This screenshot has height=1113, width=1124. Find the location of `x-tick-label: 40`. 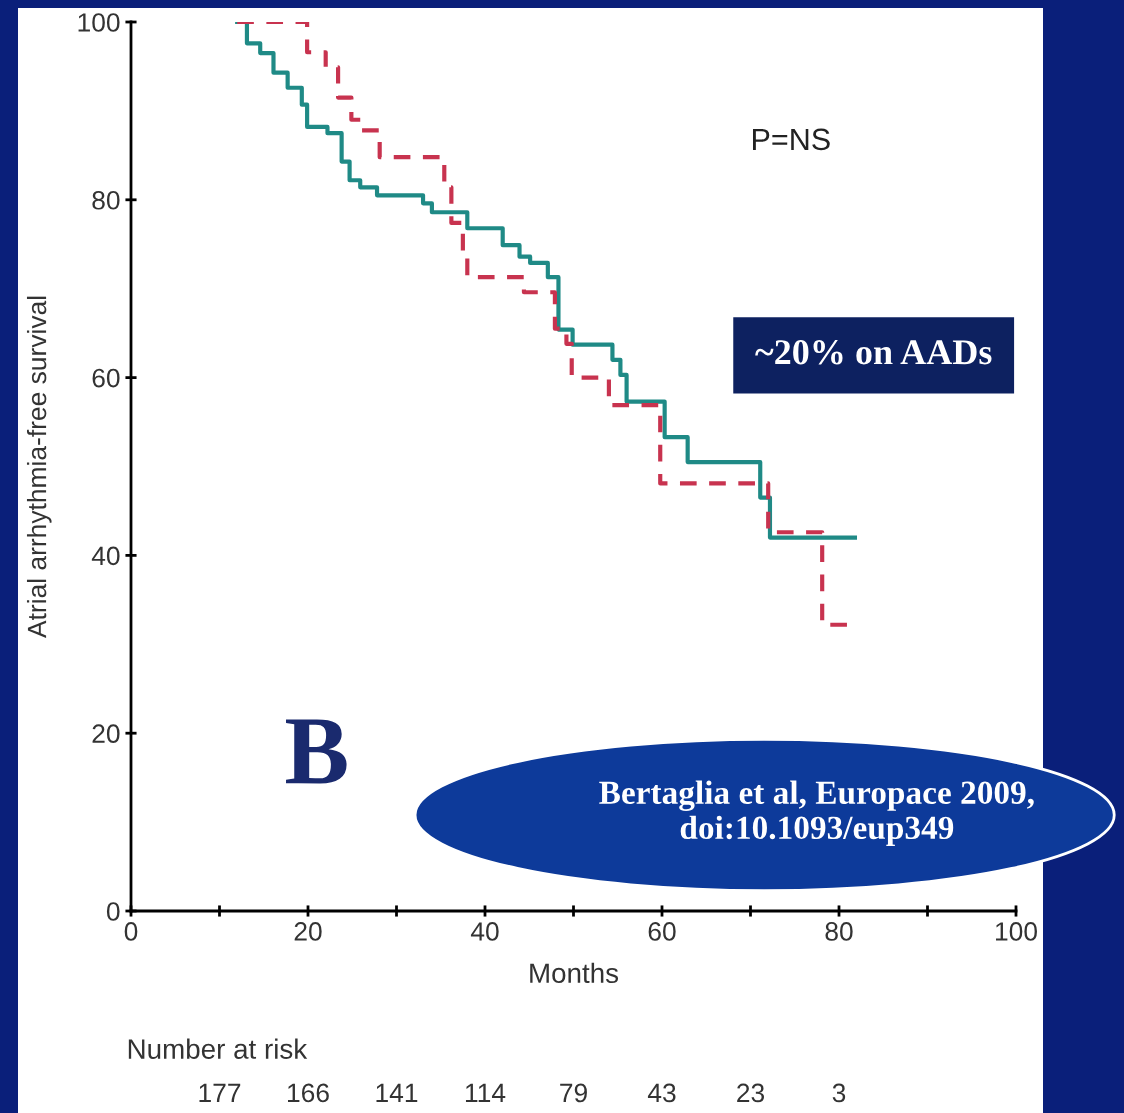

x-tick-label: 40 is located at coordinates (484, 931).